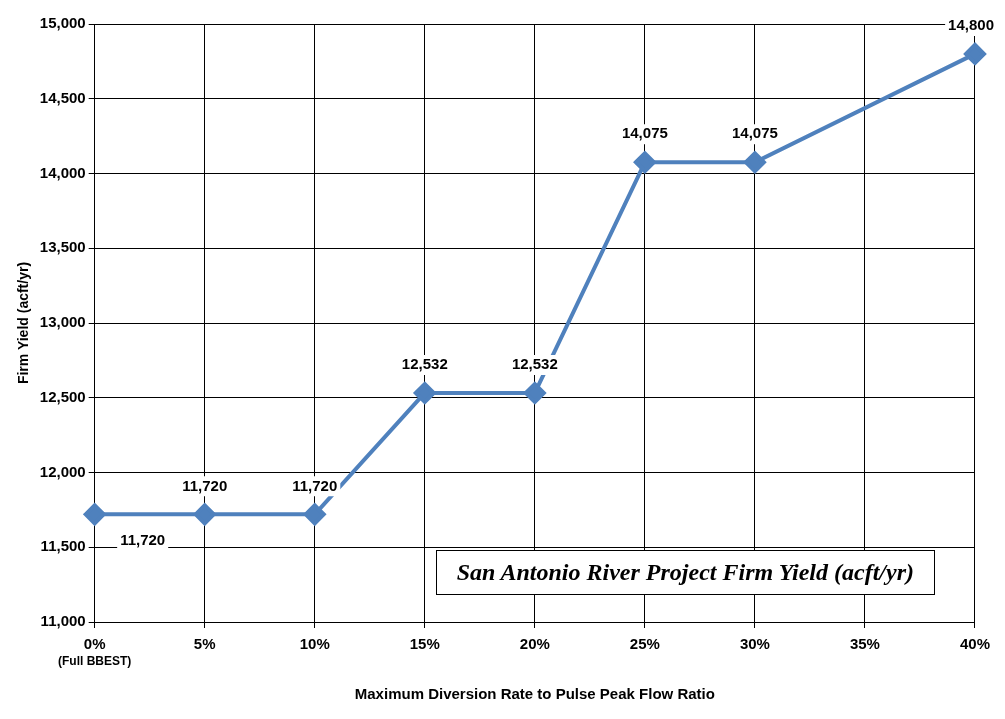  What do you see at coordinates (534, 694) in the screenshot?
I see `x-axis-title: Maximum Diversion Rate to Pulse Peak Flow Ratio` at bounding box center [534, 694].